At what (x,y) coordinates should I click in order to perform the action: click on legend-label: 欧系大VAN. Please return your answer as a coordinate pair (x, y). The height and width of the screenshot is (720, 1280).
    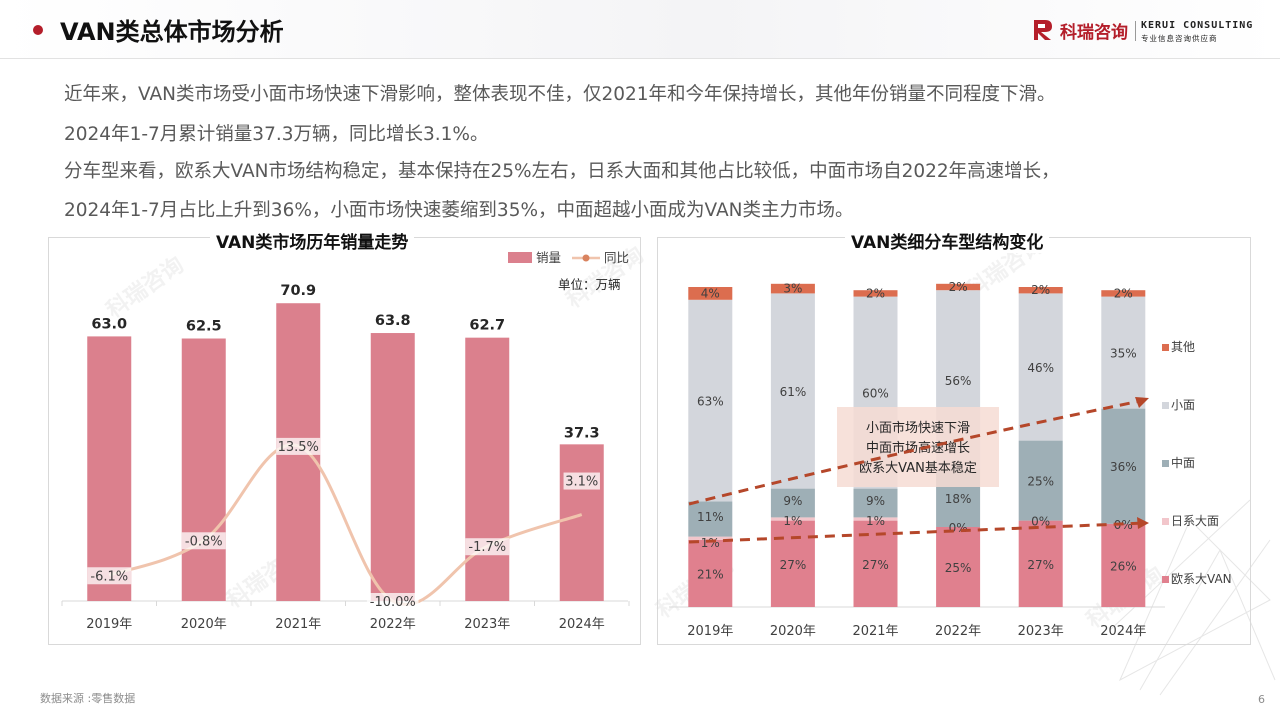
    Looking at the image, I should click on (1201, 579).